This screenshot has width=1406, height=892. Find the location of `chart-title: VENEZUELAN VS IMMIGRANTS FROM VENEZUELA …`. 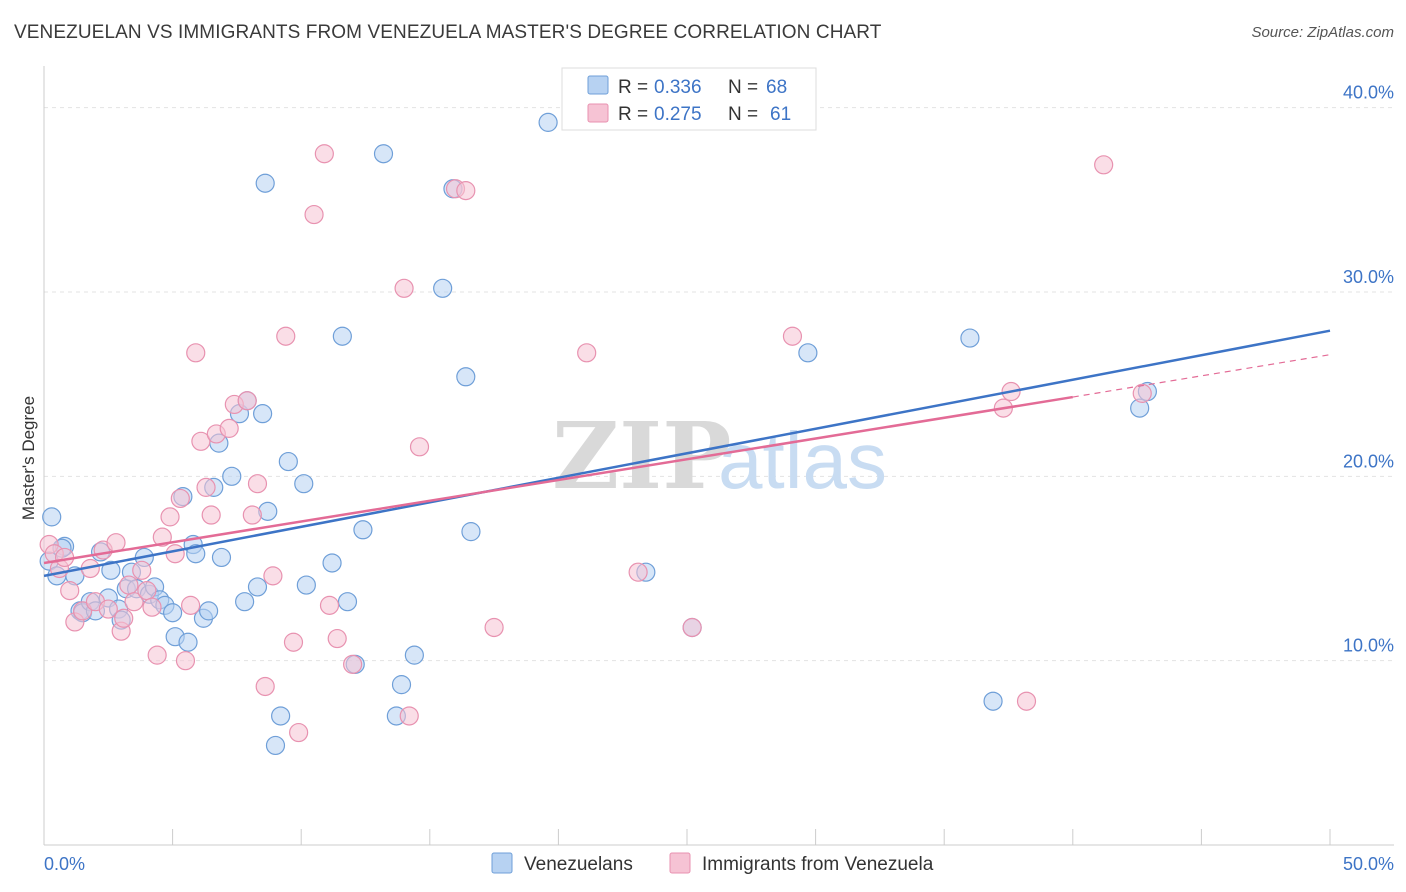

chart-title: VENEZUELAN VS IMMIGRANTS FROM VENEZUELA … is located at coordinates (448, 32).